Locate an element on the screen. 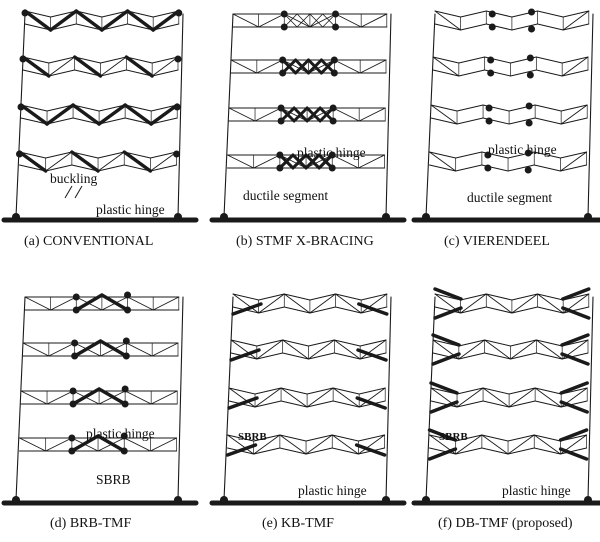  double-brace-top-right is located at coordinates (576, 294).